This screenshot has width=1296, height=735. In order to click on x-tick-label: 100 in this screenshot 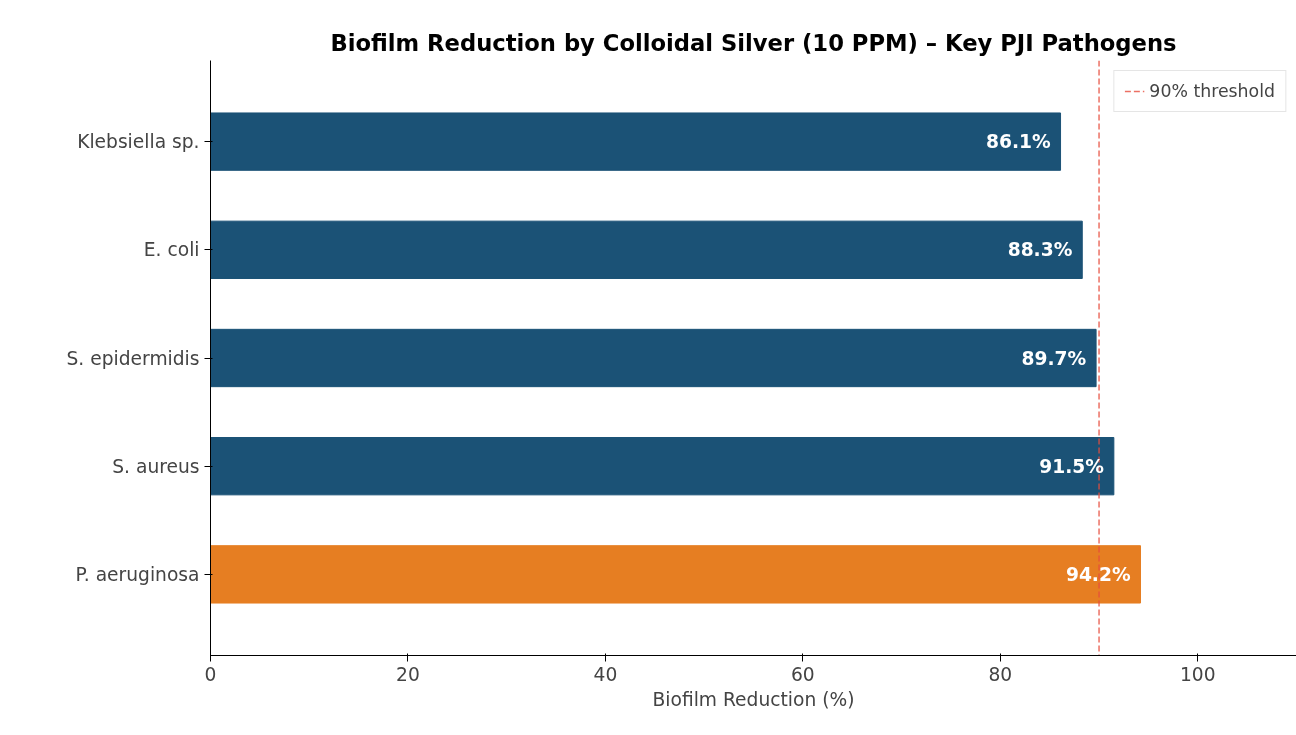, I will do `click(1197, 674)`.